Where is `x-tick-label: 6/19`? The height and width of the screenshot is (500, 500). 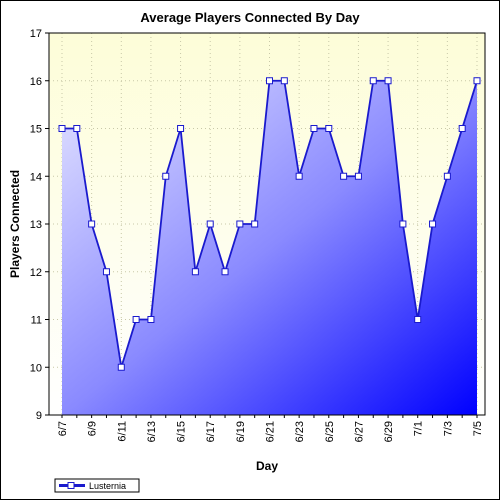 x-tick-label: 6/19 is located at coordinates (241, 431).